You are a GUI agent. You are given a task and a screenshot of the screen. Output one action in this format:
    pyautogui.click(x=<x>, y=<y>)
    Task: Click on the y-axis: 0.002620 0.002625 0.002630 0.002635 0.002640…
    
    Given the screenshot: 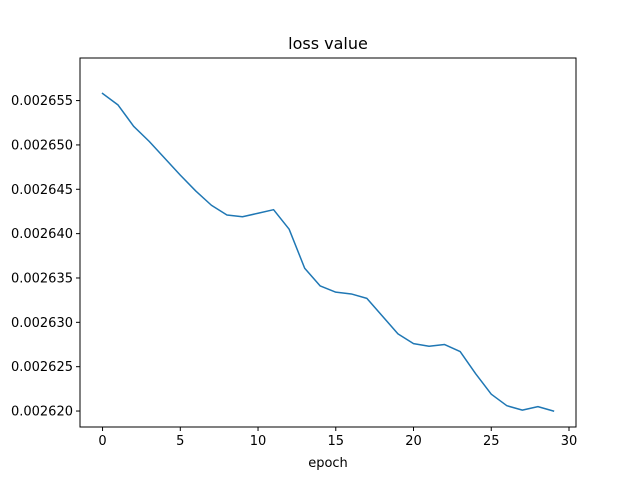 What is the action you would take?
    pyautogui.click(x=45, y=257)
    